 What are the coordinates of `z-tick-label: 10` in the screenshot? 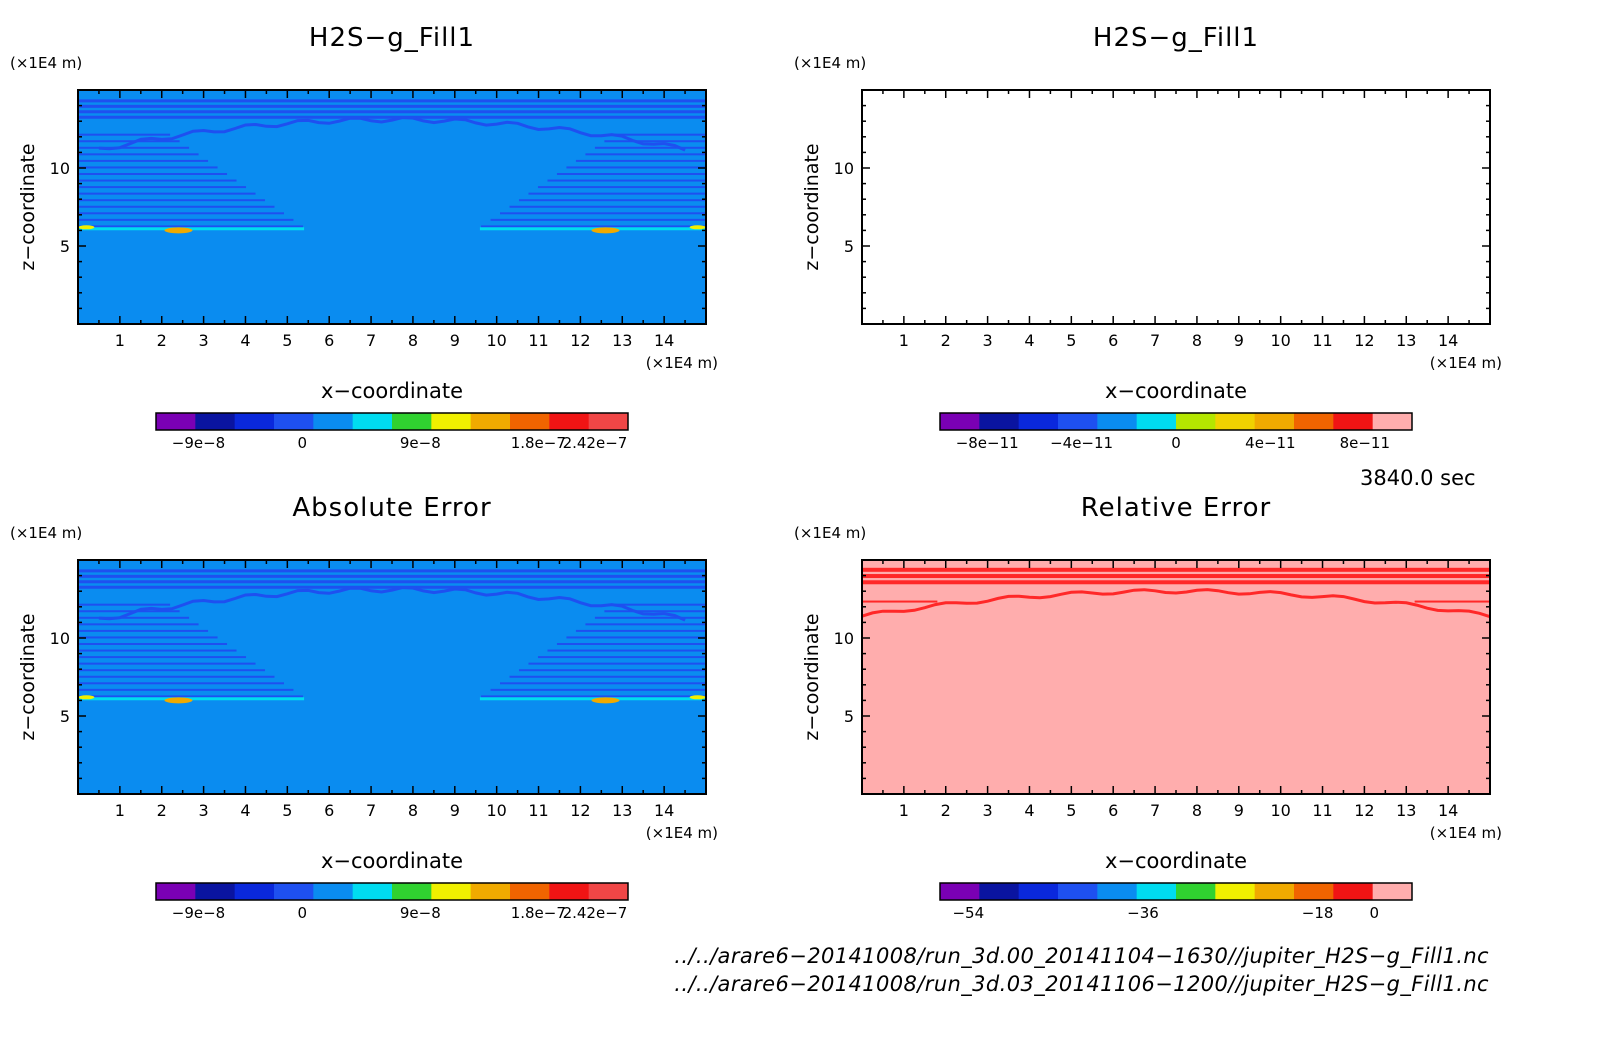 It's located at (844, 638).